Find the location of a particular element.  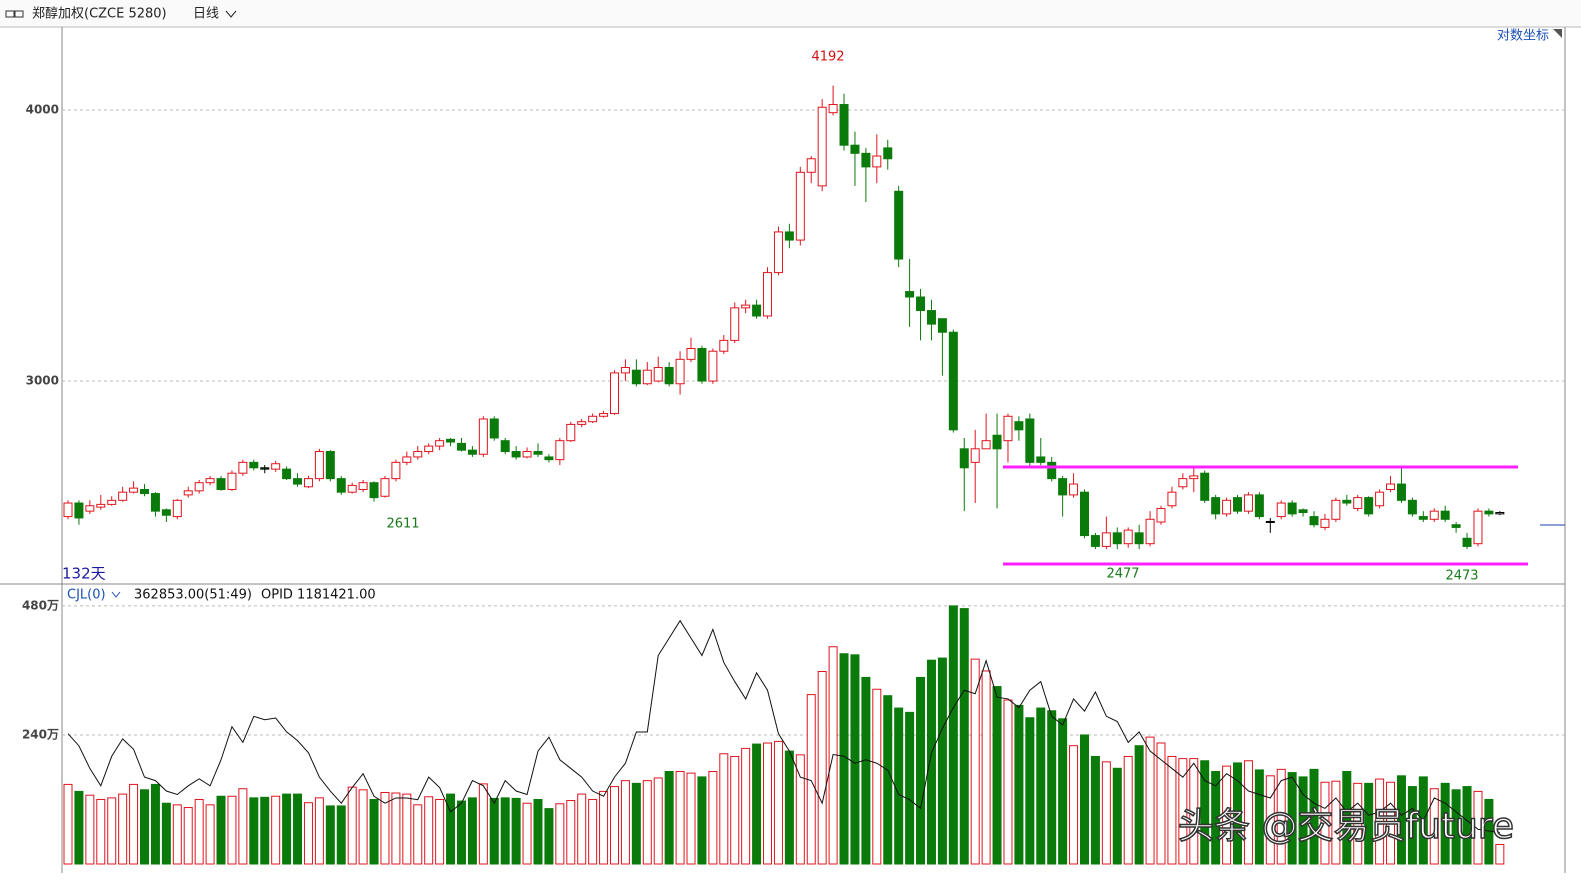

log-toggle: 对数坐标 is located at coordinates (1523, 36).